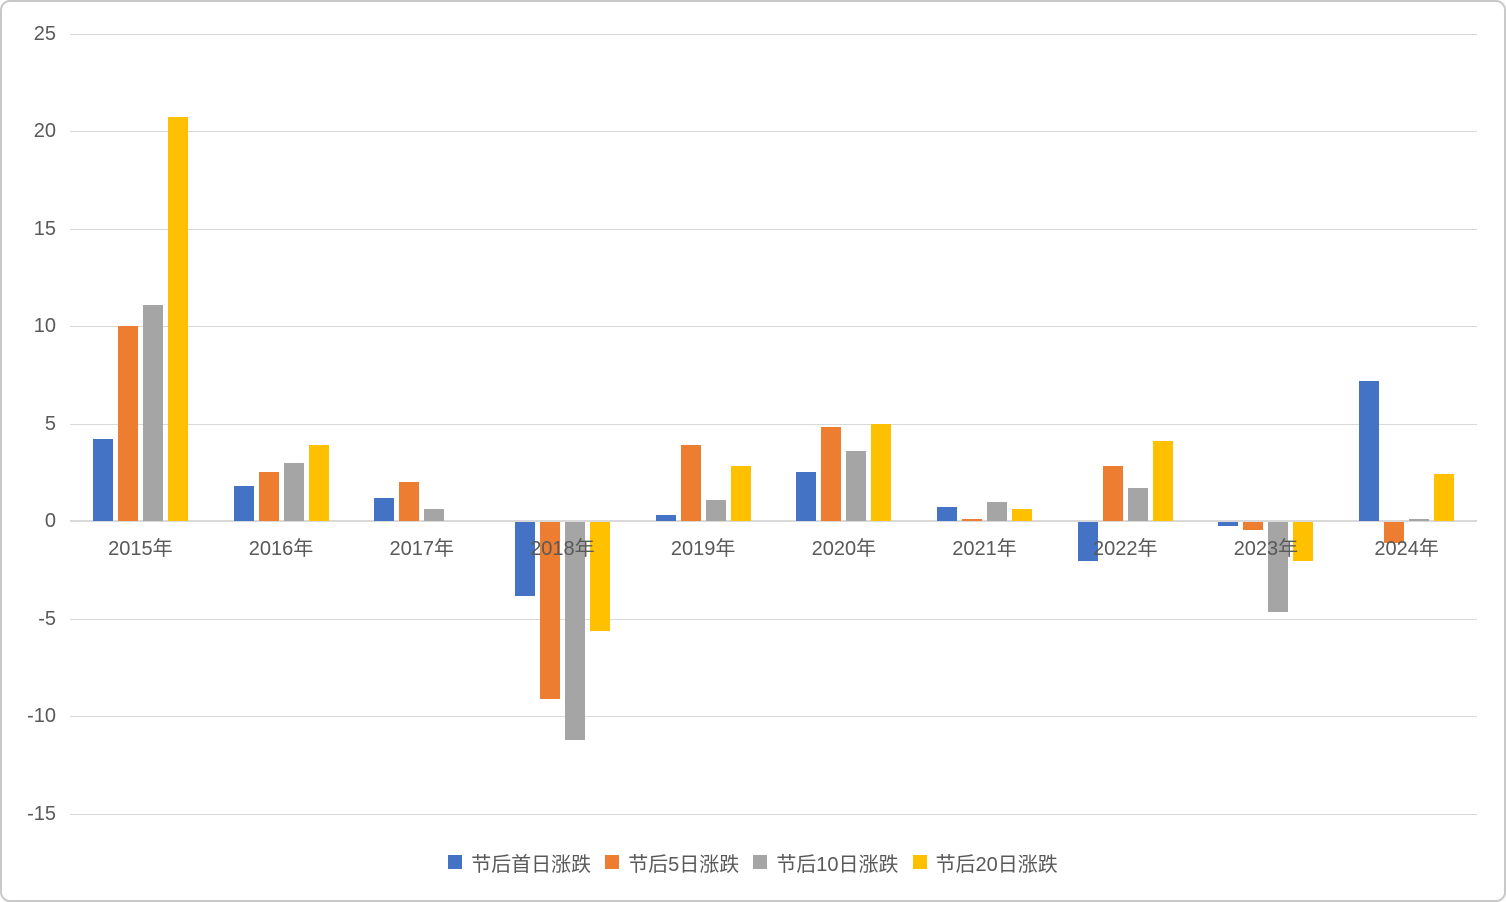 The image size is (1506, 902). What do you see at coordinates (1278, 567) in the screenshot?
I see `bar-y2023-s2` at bounding box center [1278, 567].